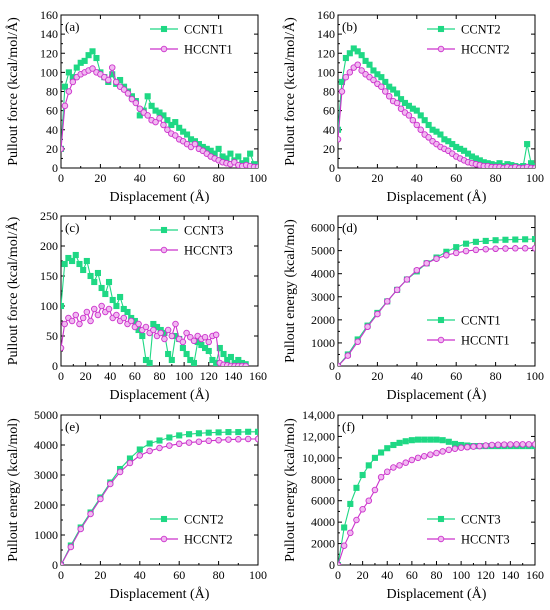  What do you see at coordinates (46, 505) in the screenshot?
I see `y-tick-label: 2000` at bounding box center [46, 505].